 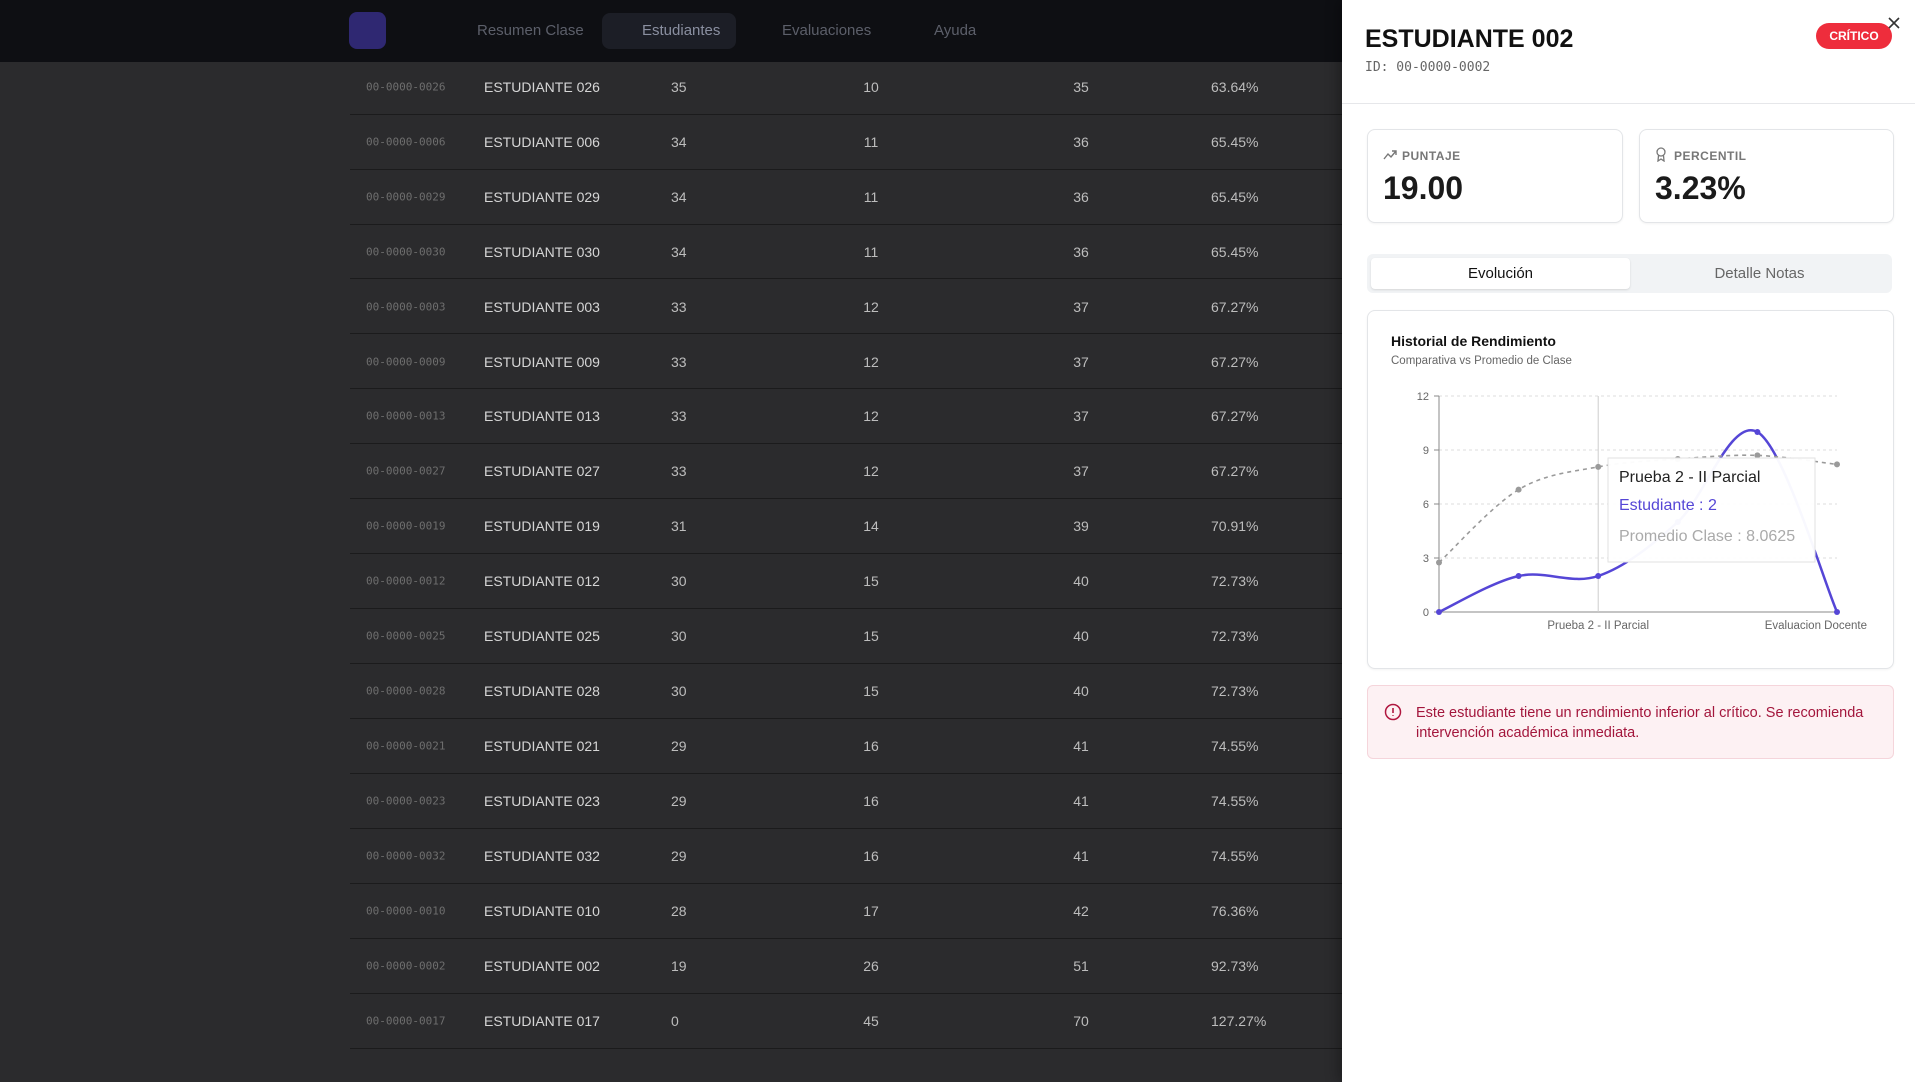 What do you see at coordinates (1759, 273) in the screenshot?
I see `tab: Detalle Notas` at bounding box center [1759, 273].